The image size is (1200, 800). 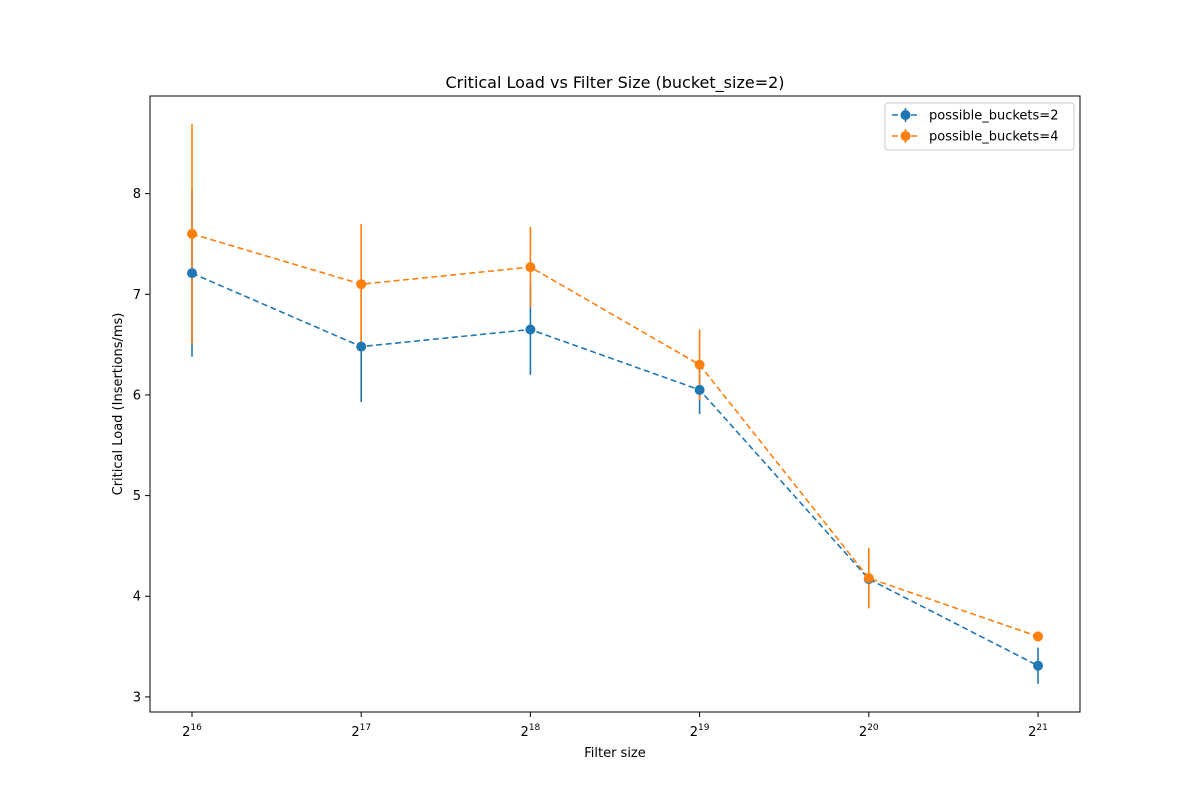 I want to click on x-tick-label: 216, so click(x=192, y=731).